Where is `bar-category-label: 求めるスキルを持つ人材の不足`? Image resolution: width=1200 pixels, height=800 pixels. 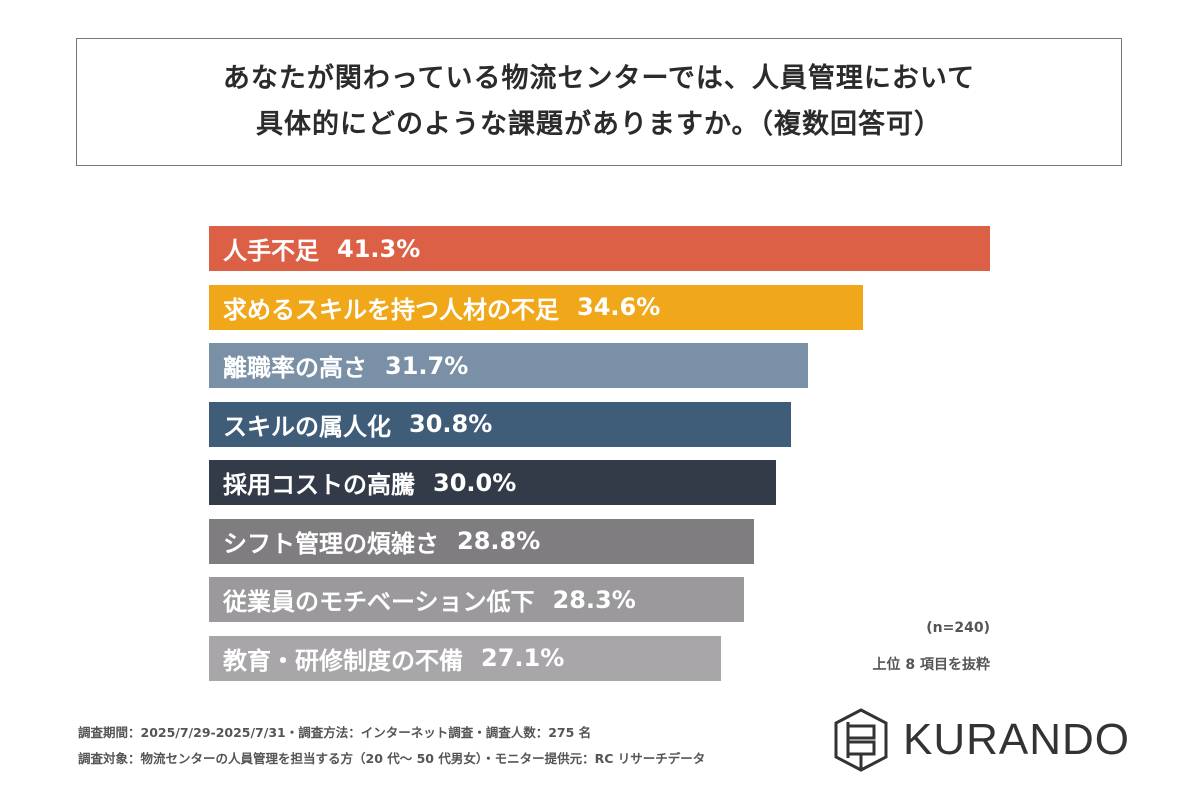 bar-category-label: 求めるスキルを持つ人材の不足 is located at coordinates (391, 309).